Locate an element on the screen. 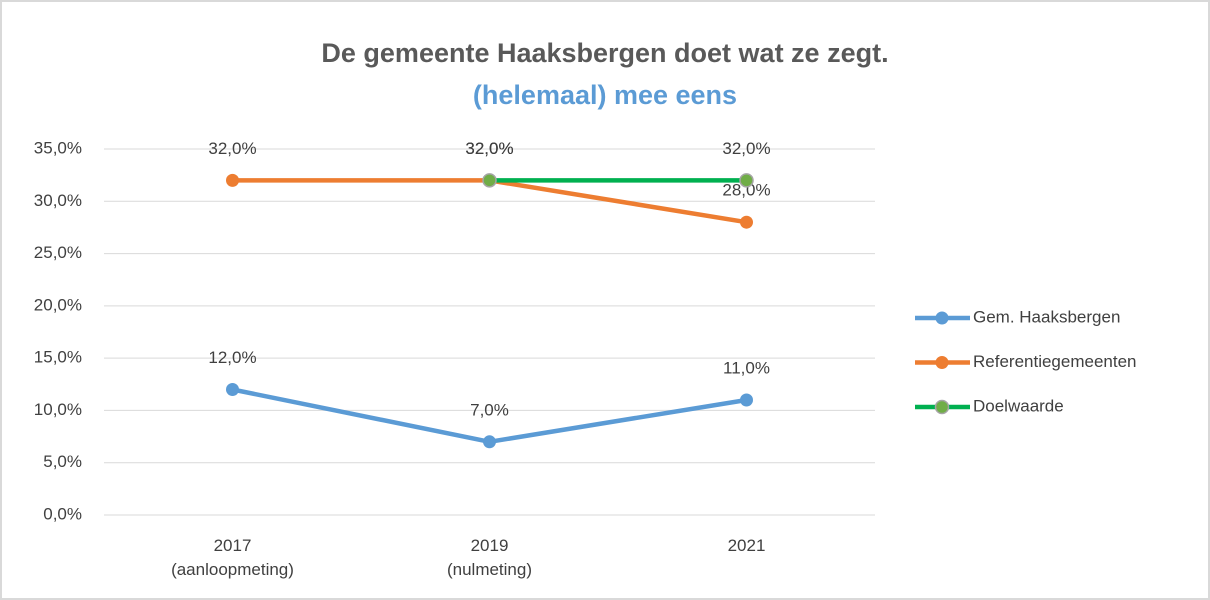 Image resolution: width=1210 pixels, height=600 pixels. y-tick-label: 5,0% is located at coordinates (62, 461).